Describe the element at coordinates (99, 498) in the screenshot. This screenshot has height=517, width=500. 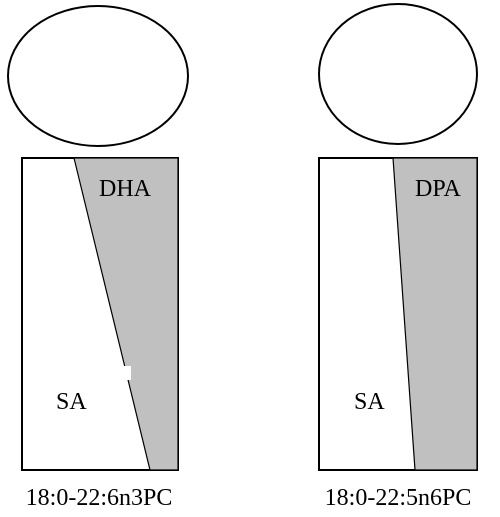
I see `caption-left: 18:0-22:6n3PC` at that location.